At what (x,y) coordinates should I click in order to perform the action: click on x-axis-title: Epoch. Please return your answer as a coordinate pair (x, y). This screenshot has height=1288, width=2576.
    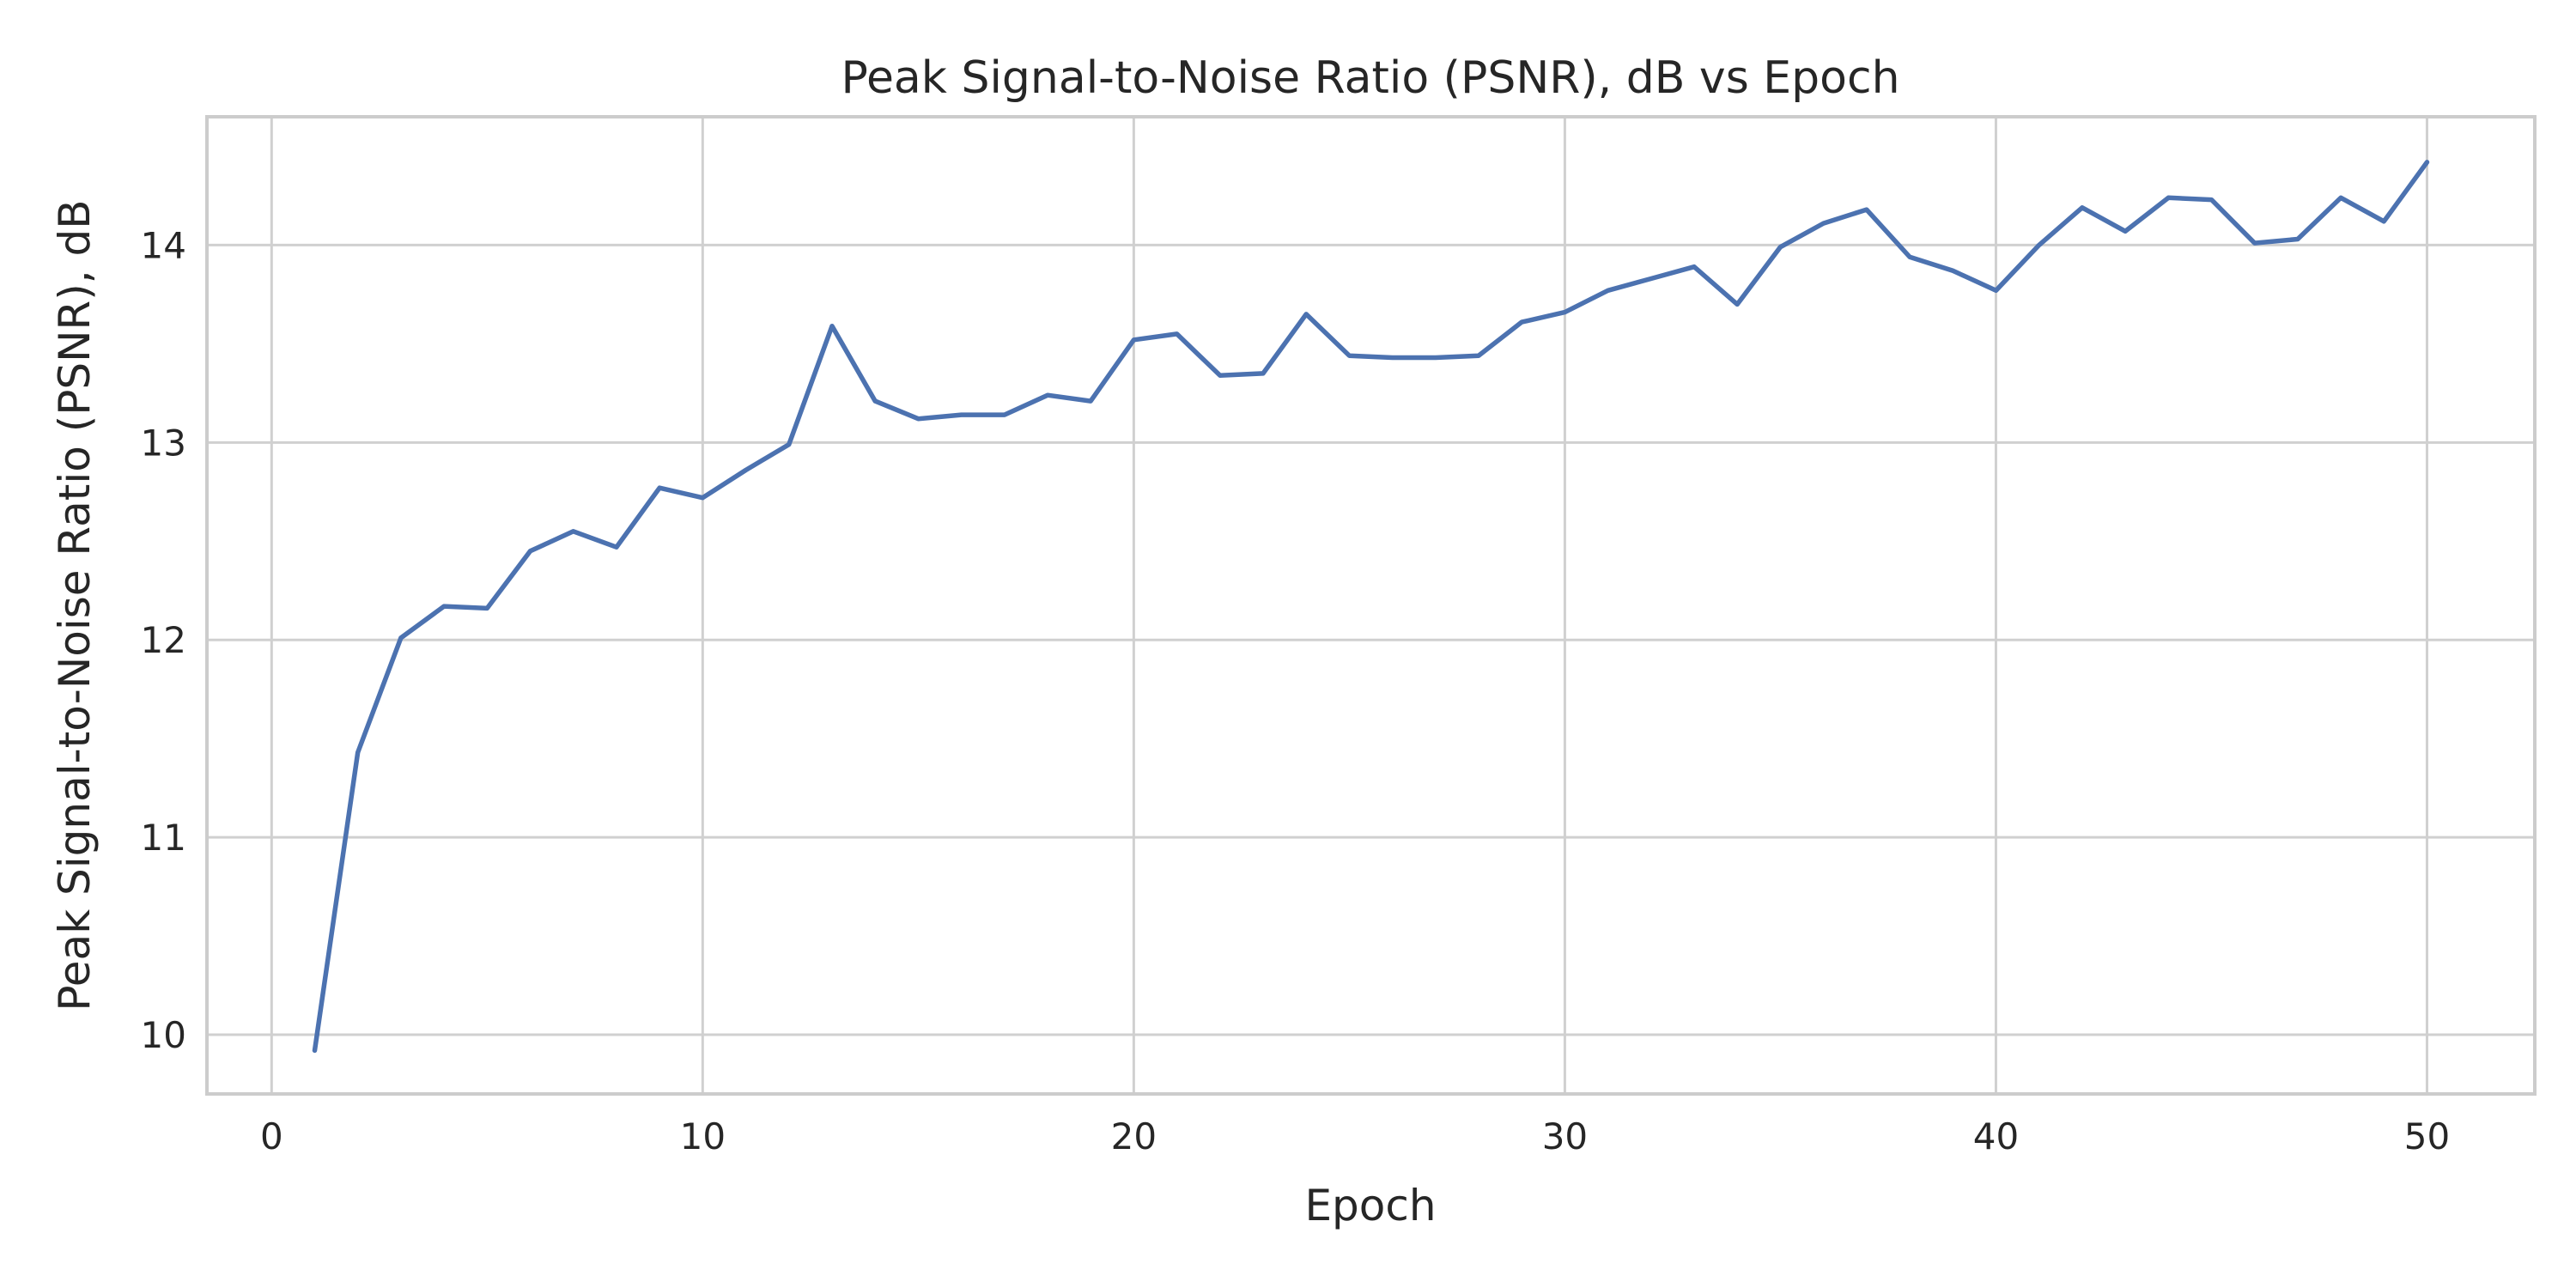
    Looking at the image, I should click on (1370, 1206).